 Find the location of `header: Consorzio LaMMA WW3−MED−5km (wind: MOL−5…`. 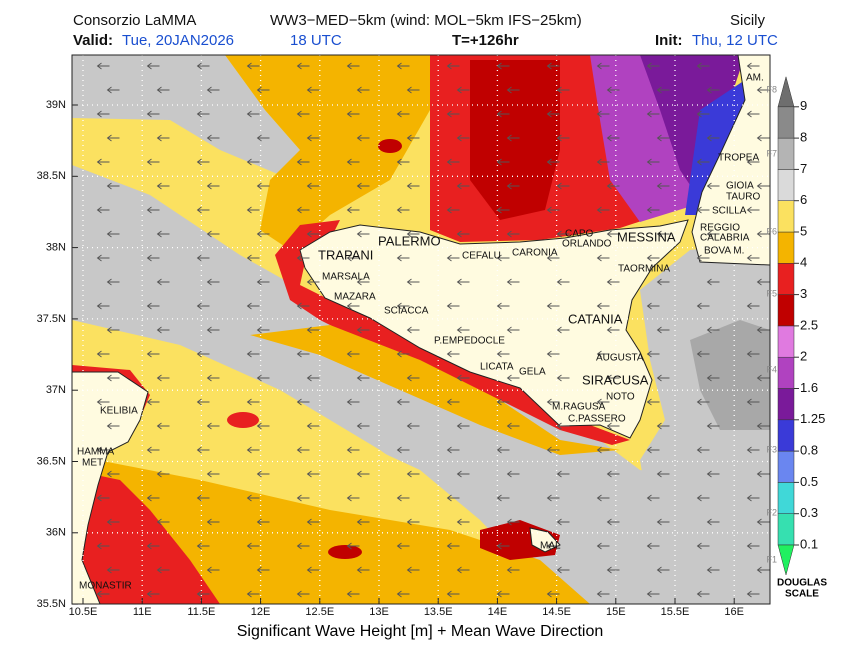

header: Consorzio LaMMA WW3−MED−5km (wind: MOL−5… is located at coordinates (425, 30).